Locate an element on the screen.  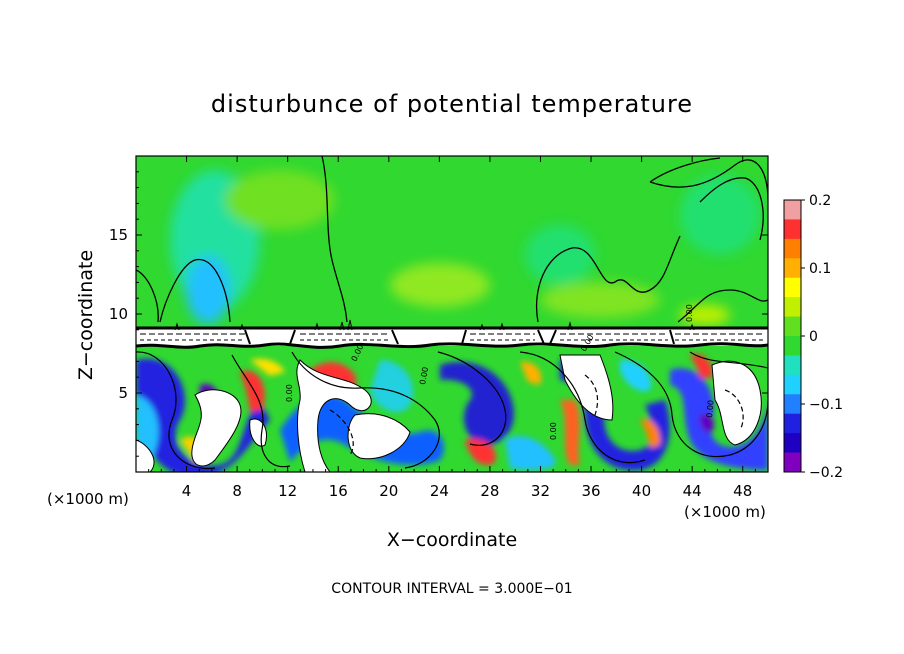
layer-boundary-bottom-edge is located at coordinates (452, 345).